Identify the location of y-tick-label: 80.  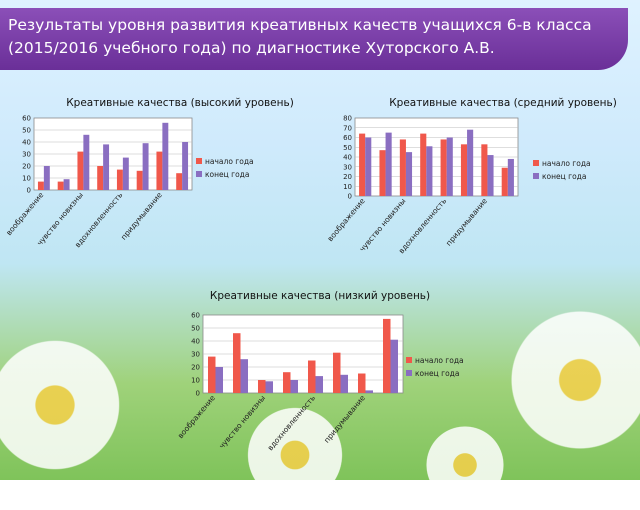
(347, 119).